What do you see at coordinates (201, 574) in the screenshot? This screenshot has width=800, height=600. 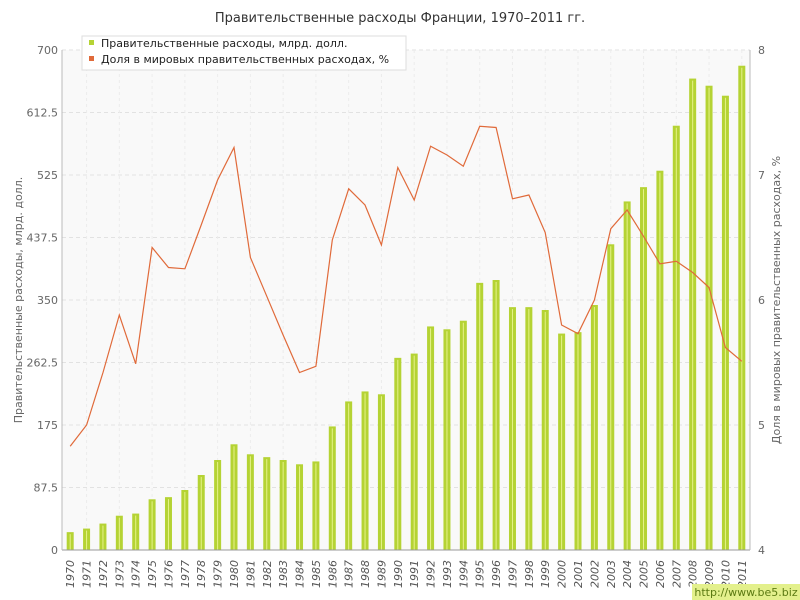 I see `x-tick-label: 1978` at bounding box center [201, 574].